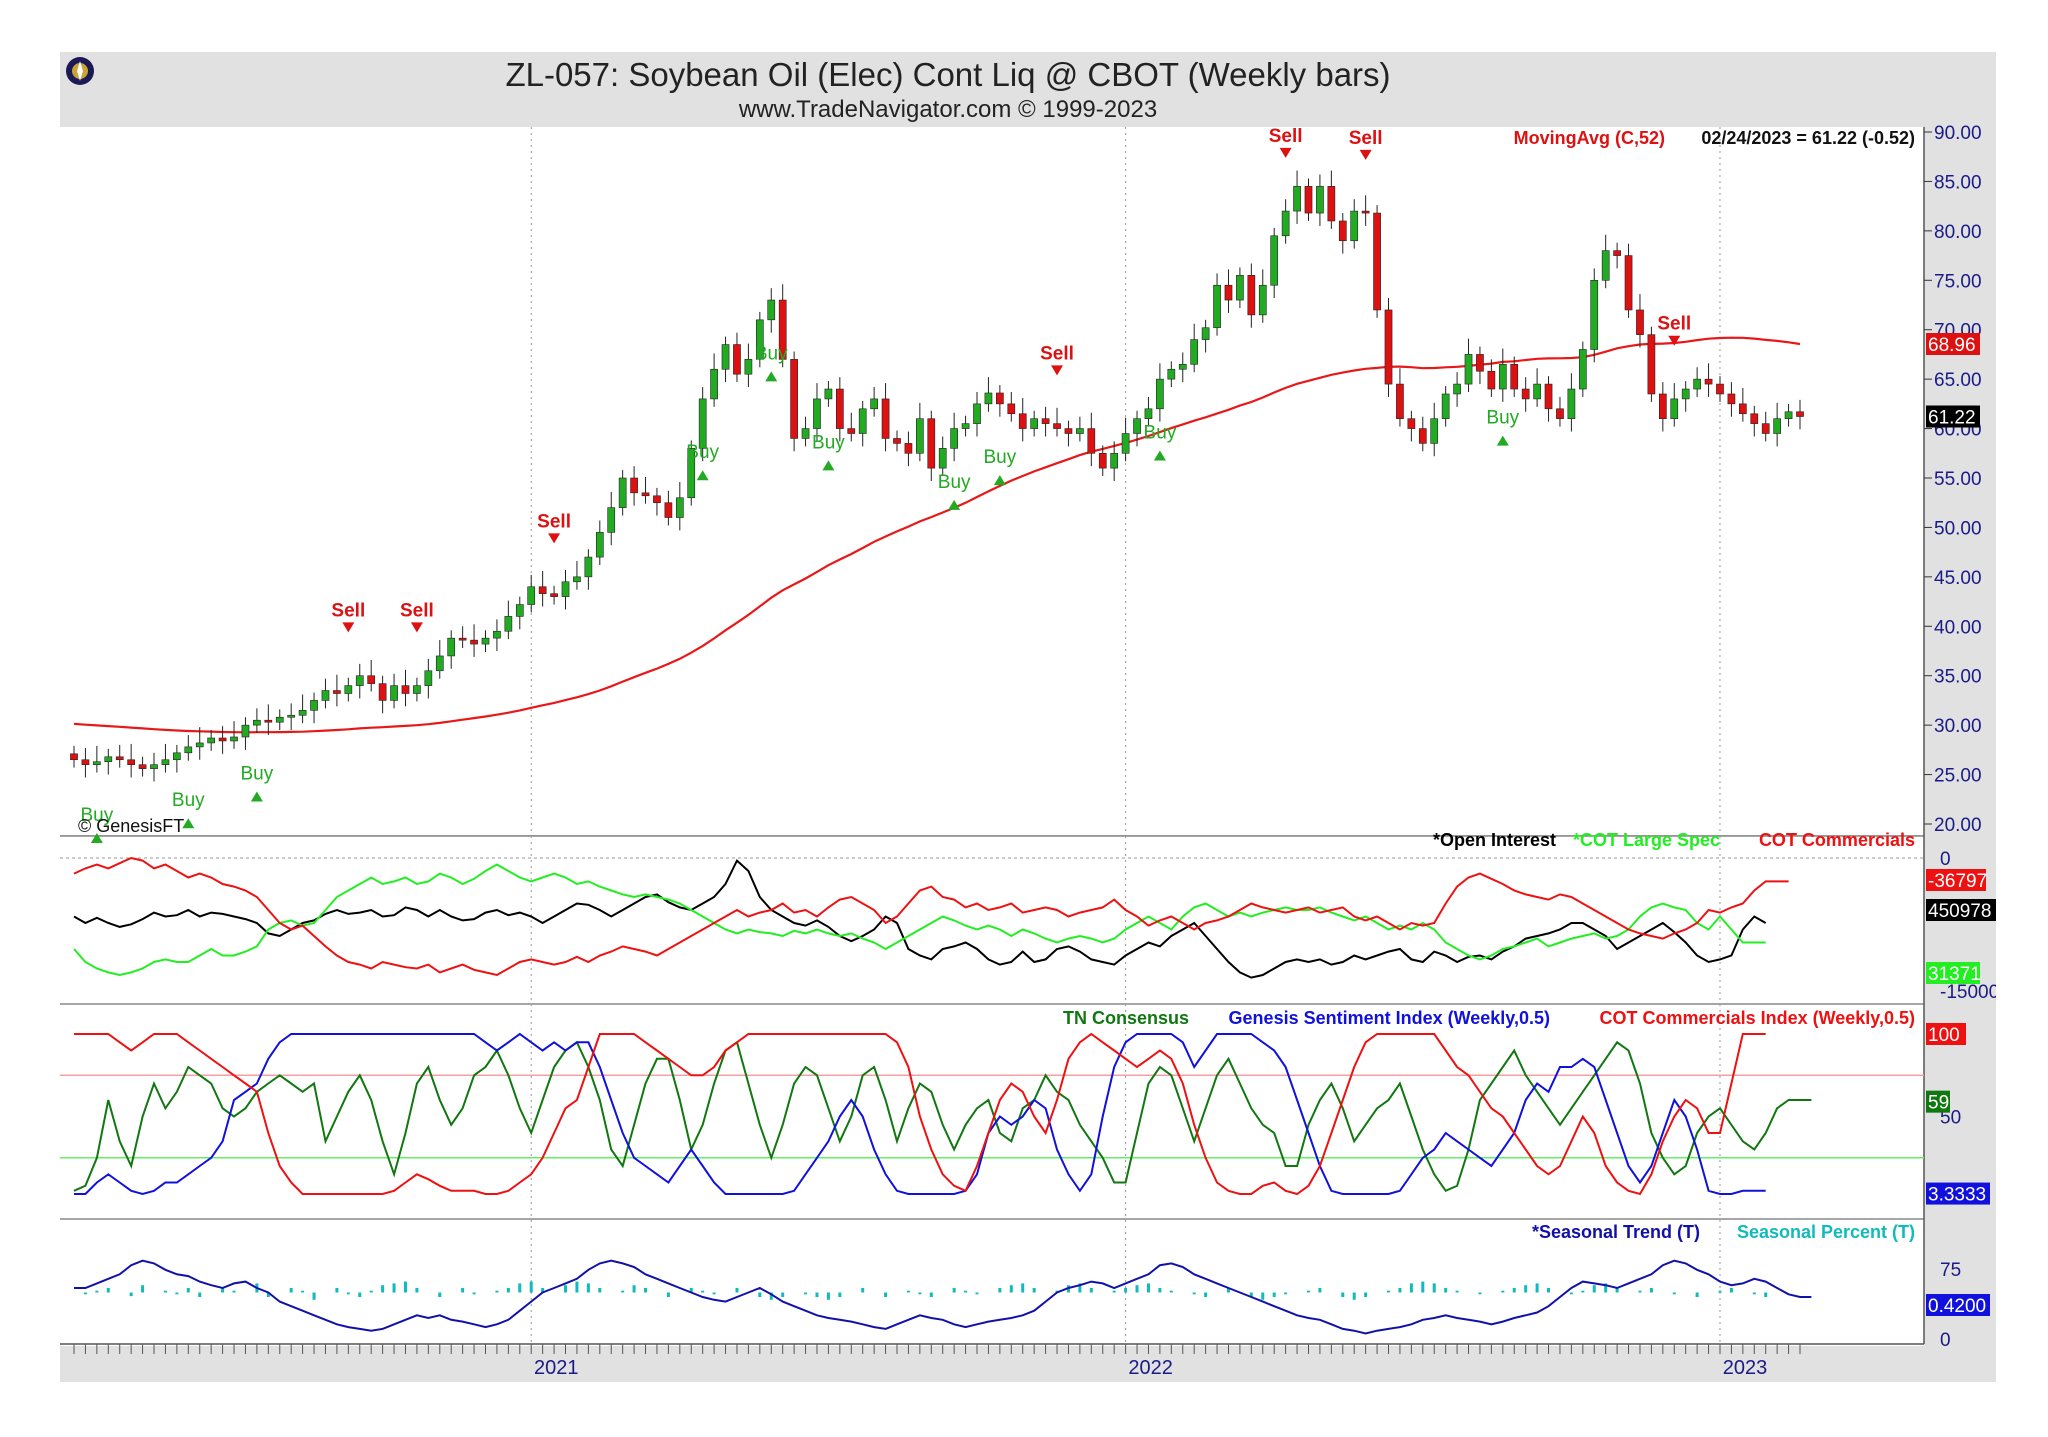  Describe the element at coordinates (1958, 232) in the screenshot. I see `price-y-tick-label: 80.00` at that location.